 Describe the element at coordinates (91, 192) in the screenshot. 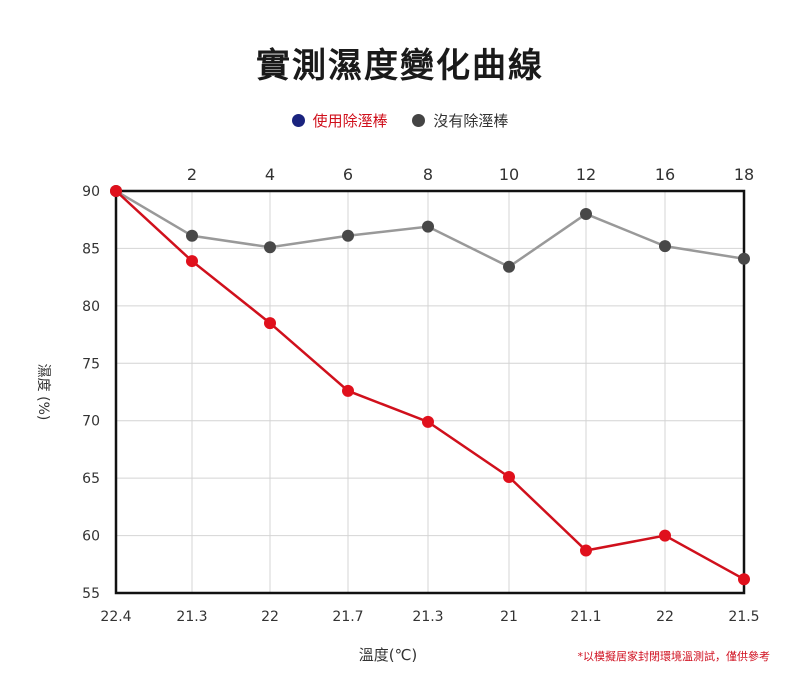

I see `y-tick-label: 90` at that location.